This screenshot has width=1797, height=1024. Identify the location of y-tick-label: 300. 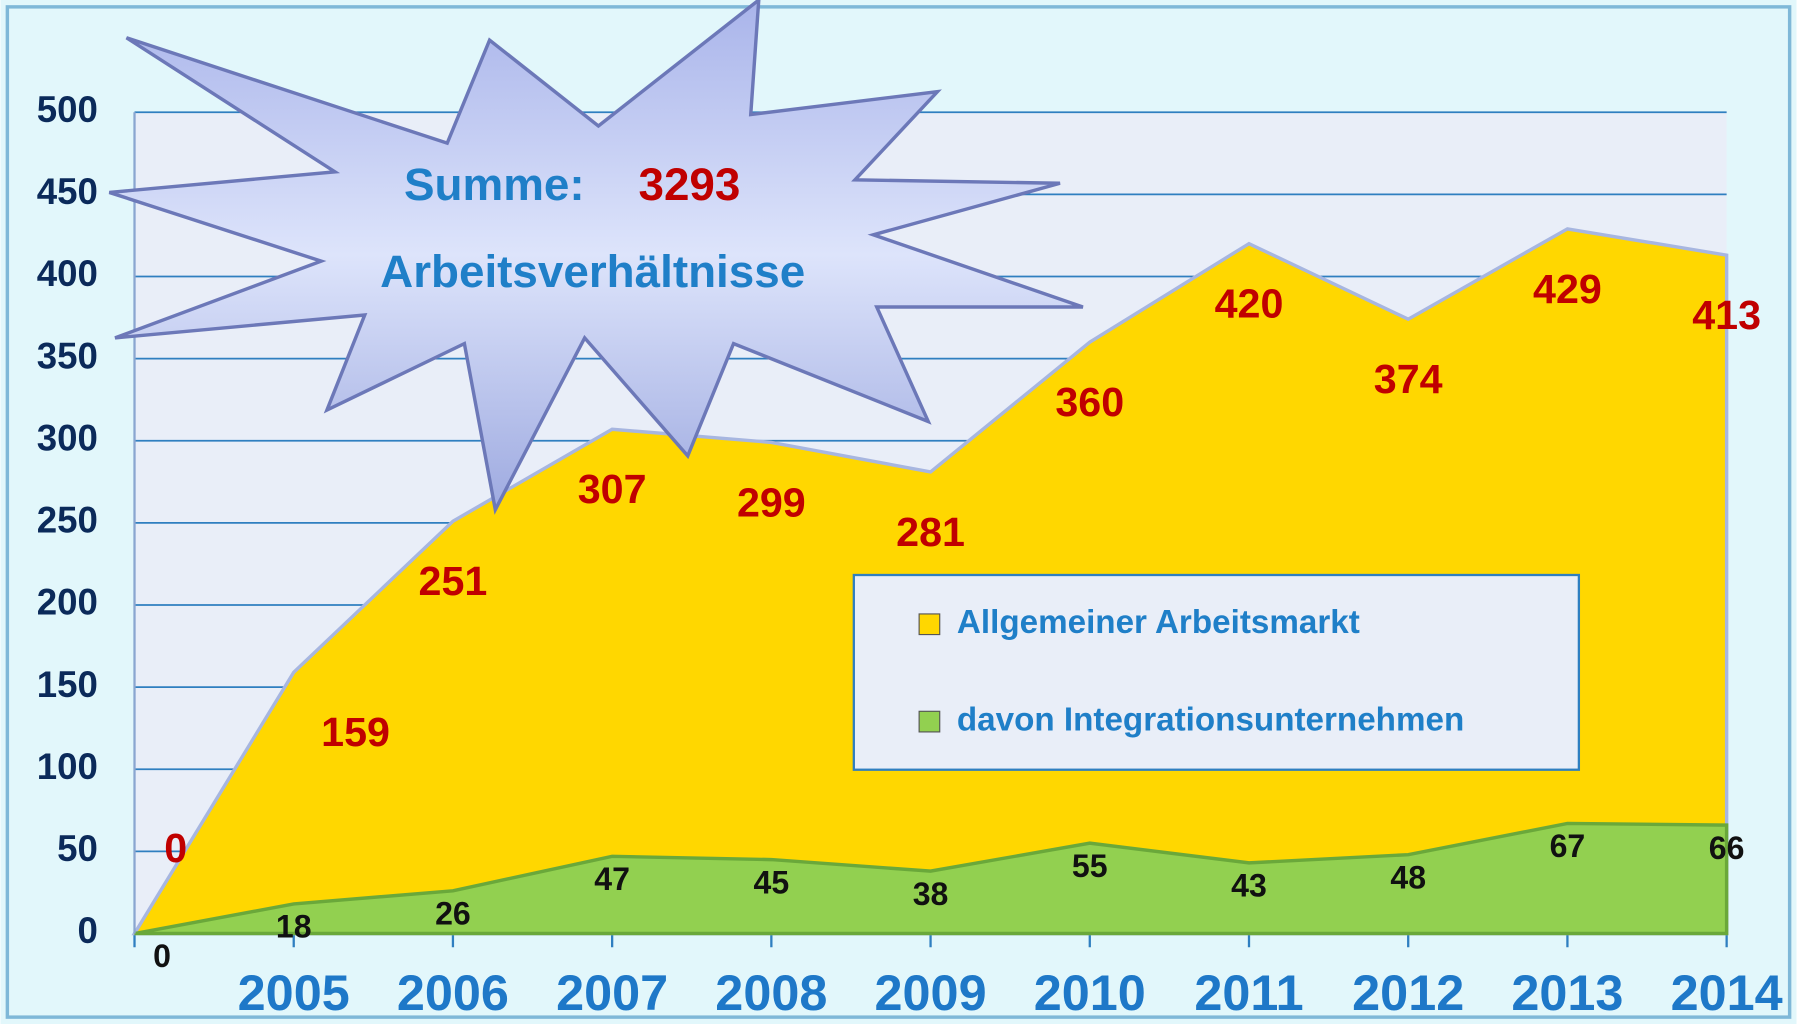
(67, 437).